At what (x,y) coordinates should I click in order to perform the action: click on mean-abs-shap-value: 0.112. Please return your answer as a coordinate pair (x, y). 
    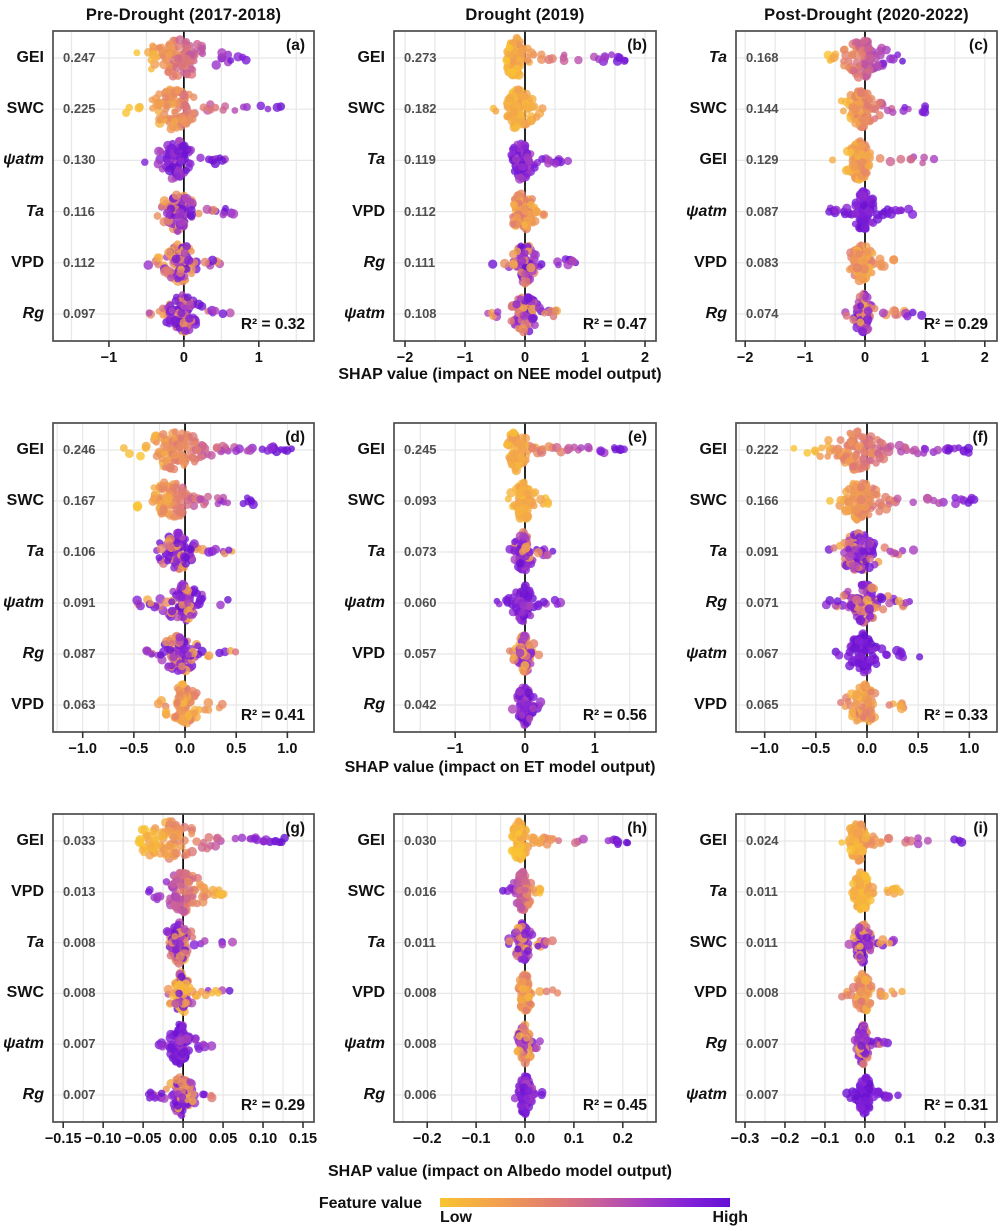
    Looking at the image, I should click on (420, 211).